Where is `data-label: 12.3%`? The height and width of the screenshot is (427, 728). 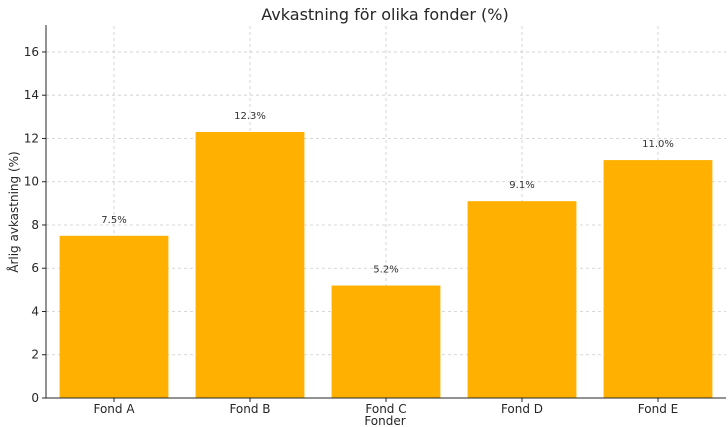 data-label: 12.3% is located at coordinates (250, 116).